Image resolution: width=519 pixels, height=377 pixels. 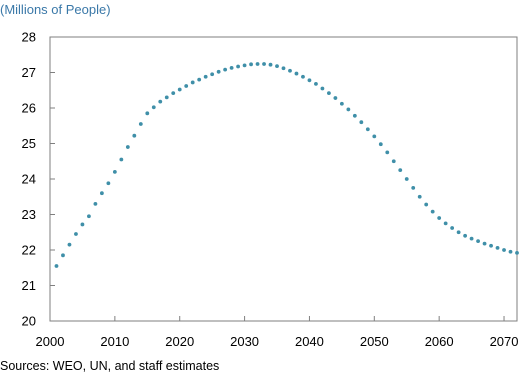 I want to click on y-tick-label: 28, so click(x=29, y=37).